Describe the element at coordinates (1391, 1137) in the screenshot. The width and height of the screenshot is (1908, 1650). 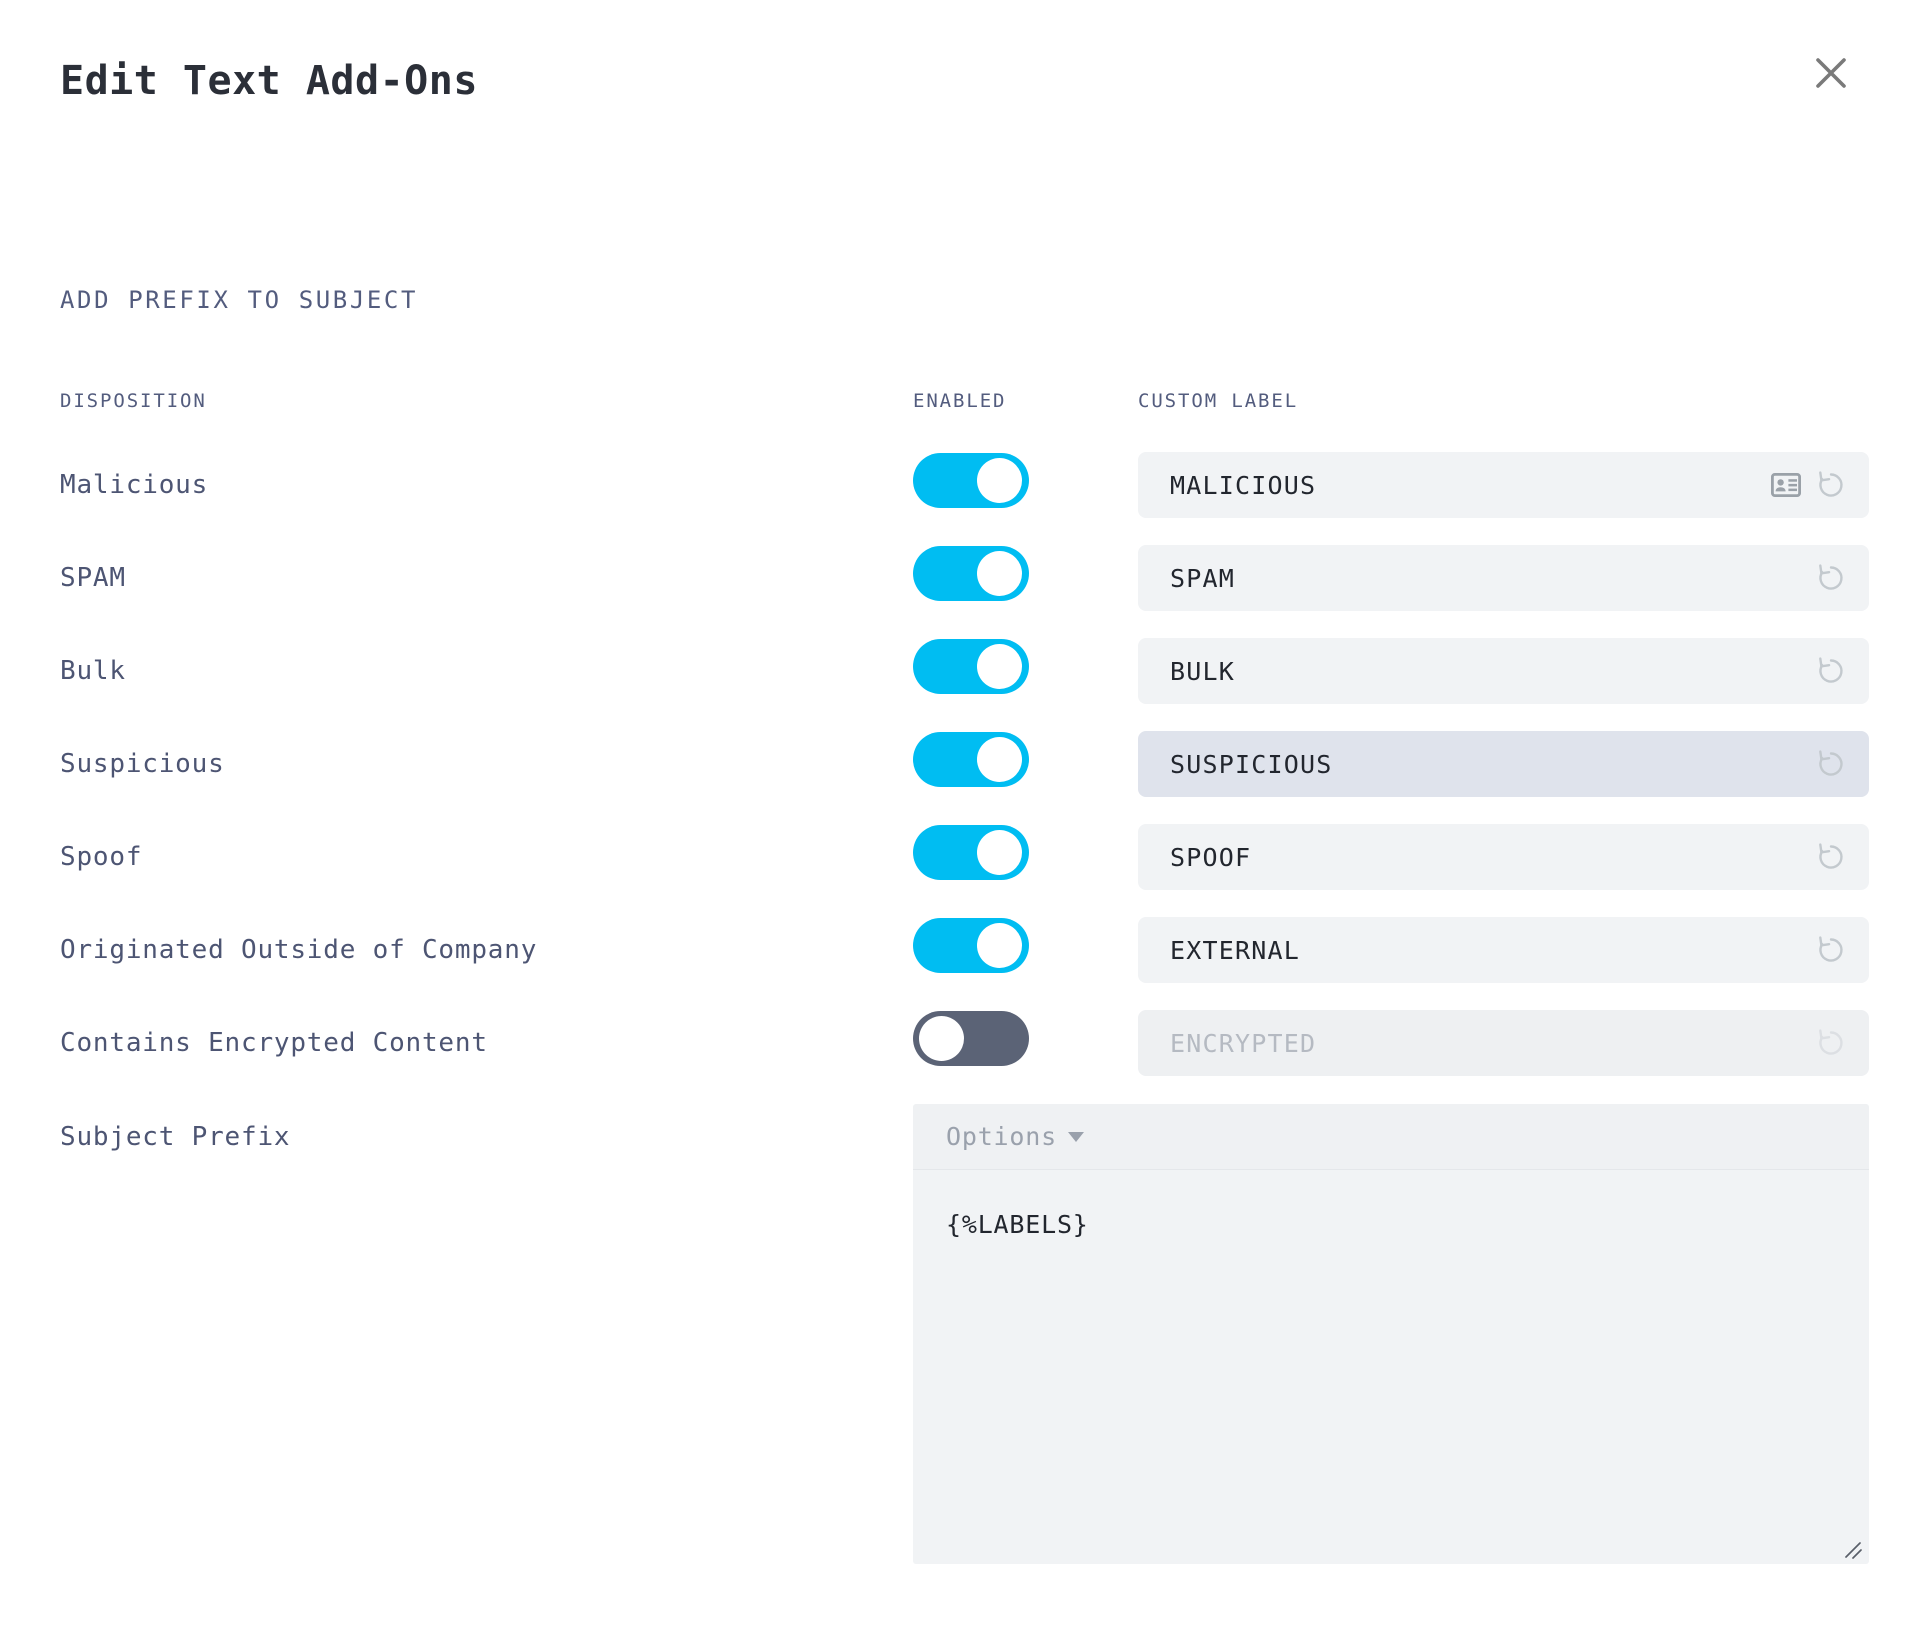
I see `editor-toolbar: Options` at that location.